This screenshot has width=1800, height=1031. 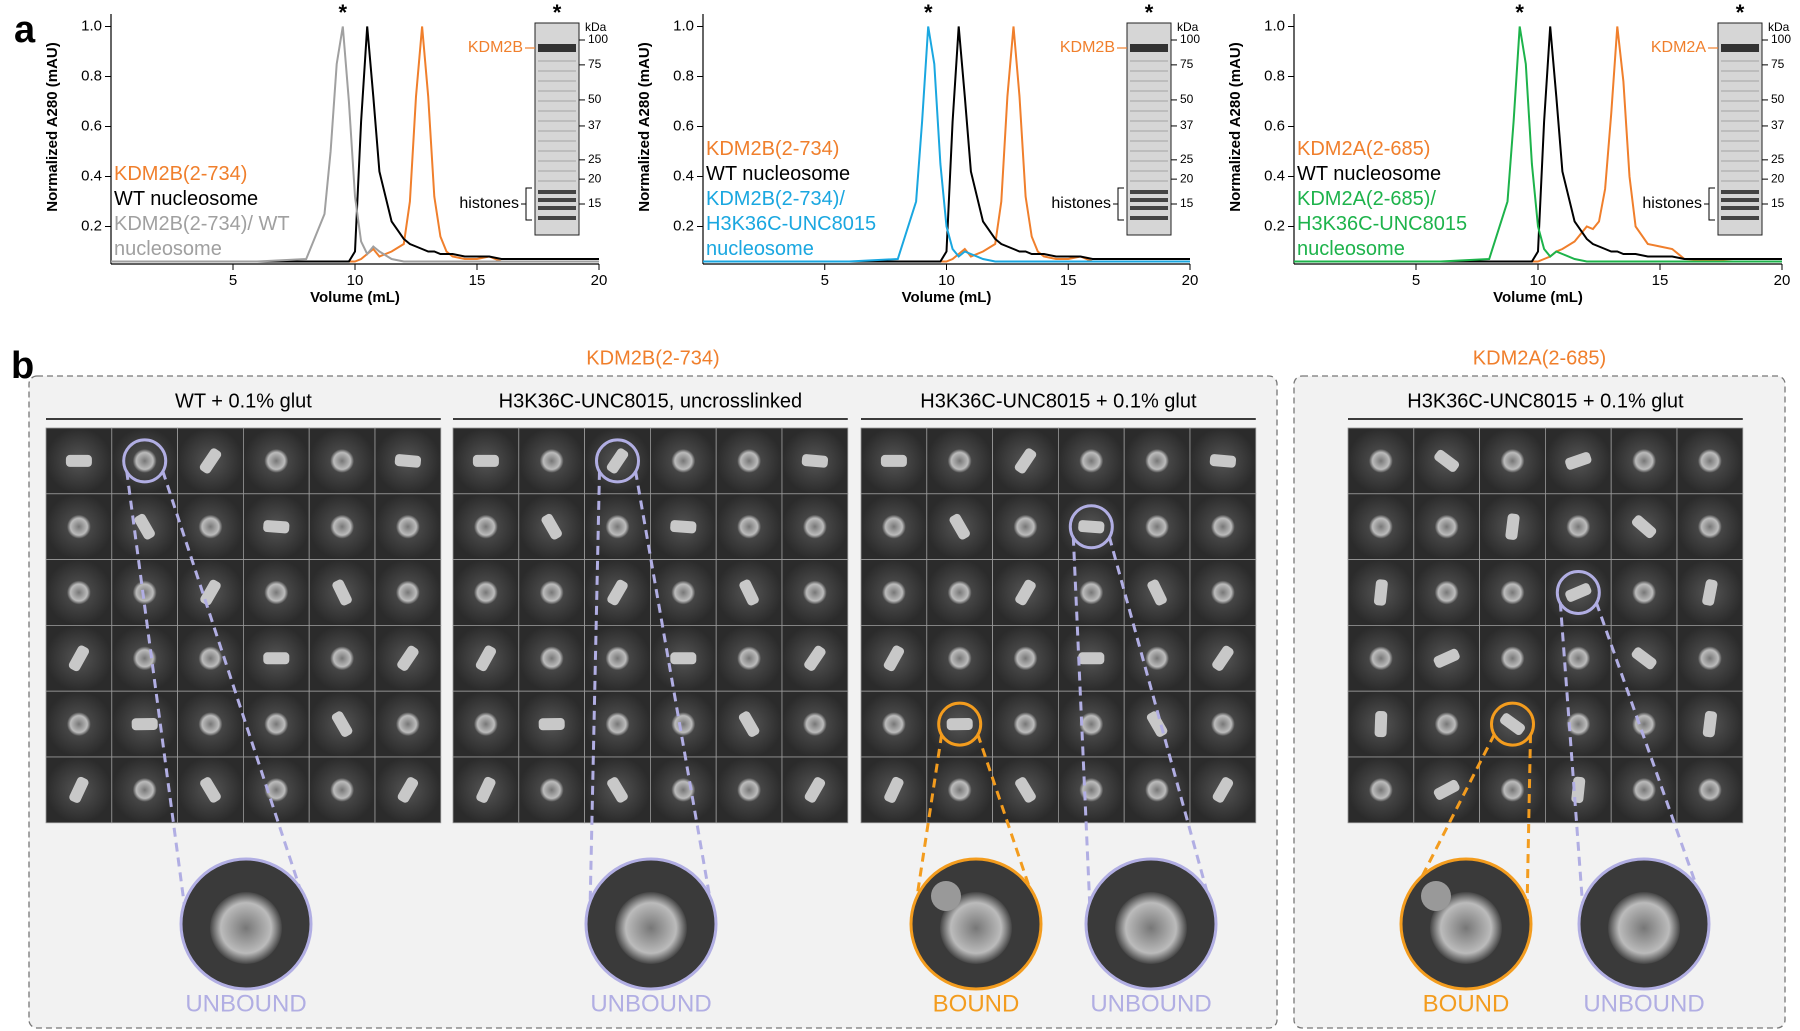 I want to click on ladder-label: 37, so click(x=1778, y=125).